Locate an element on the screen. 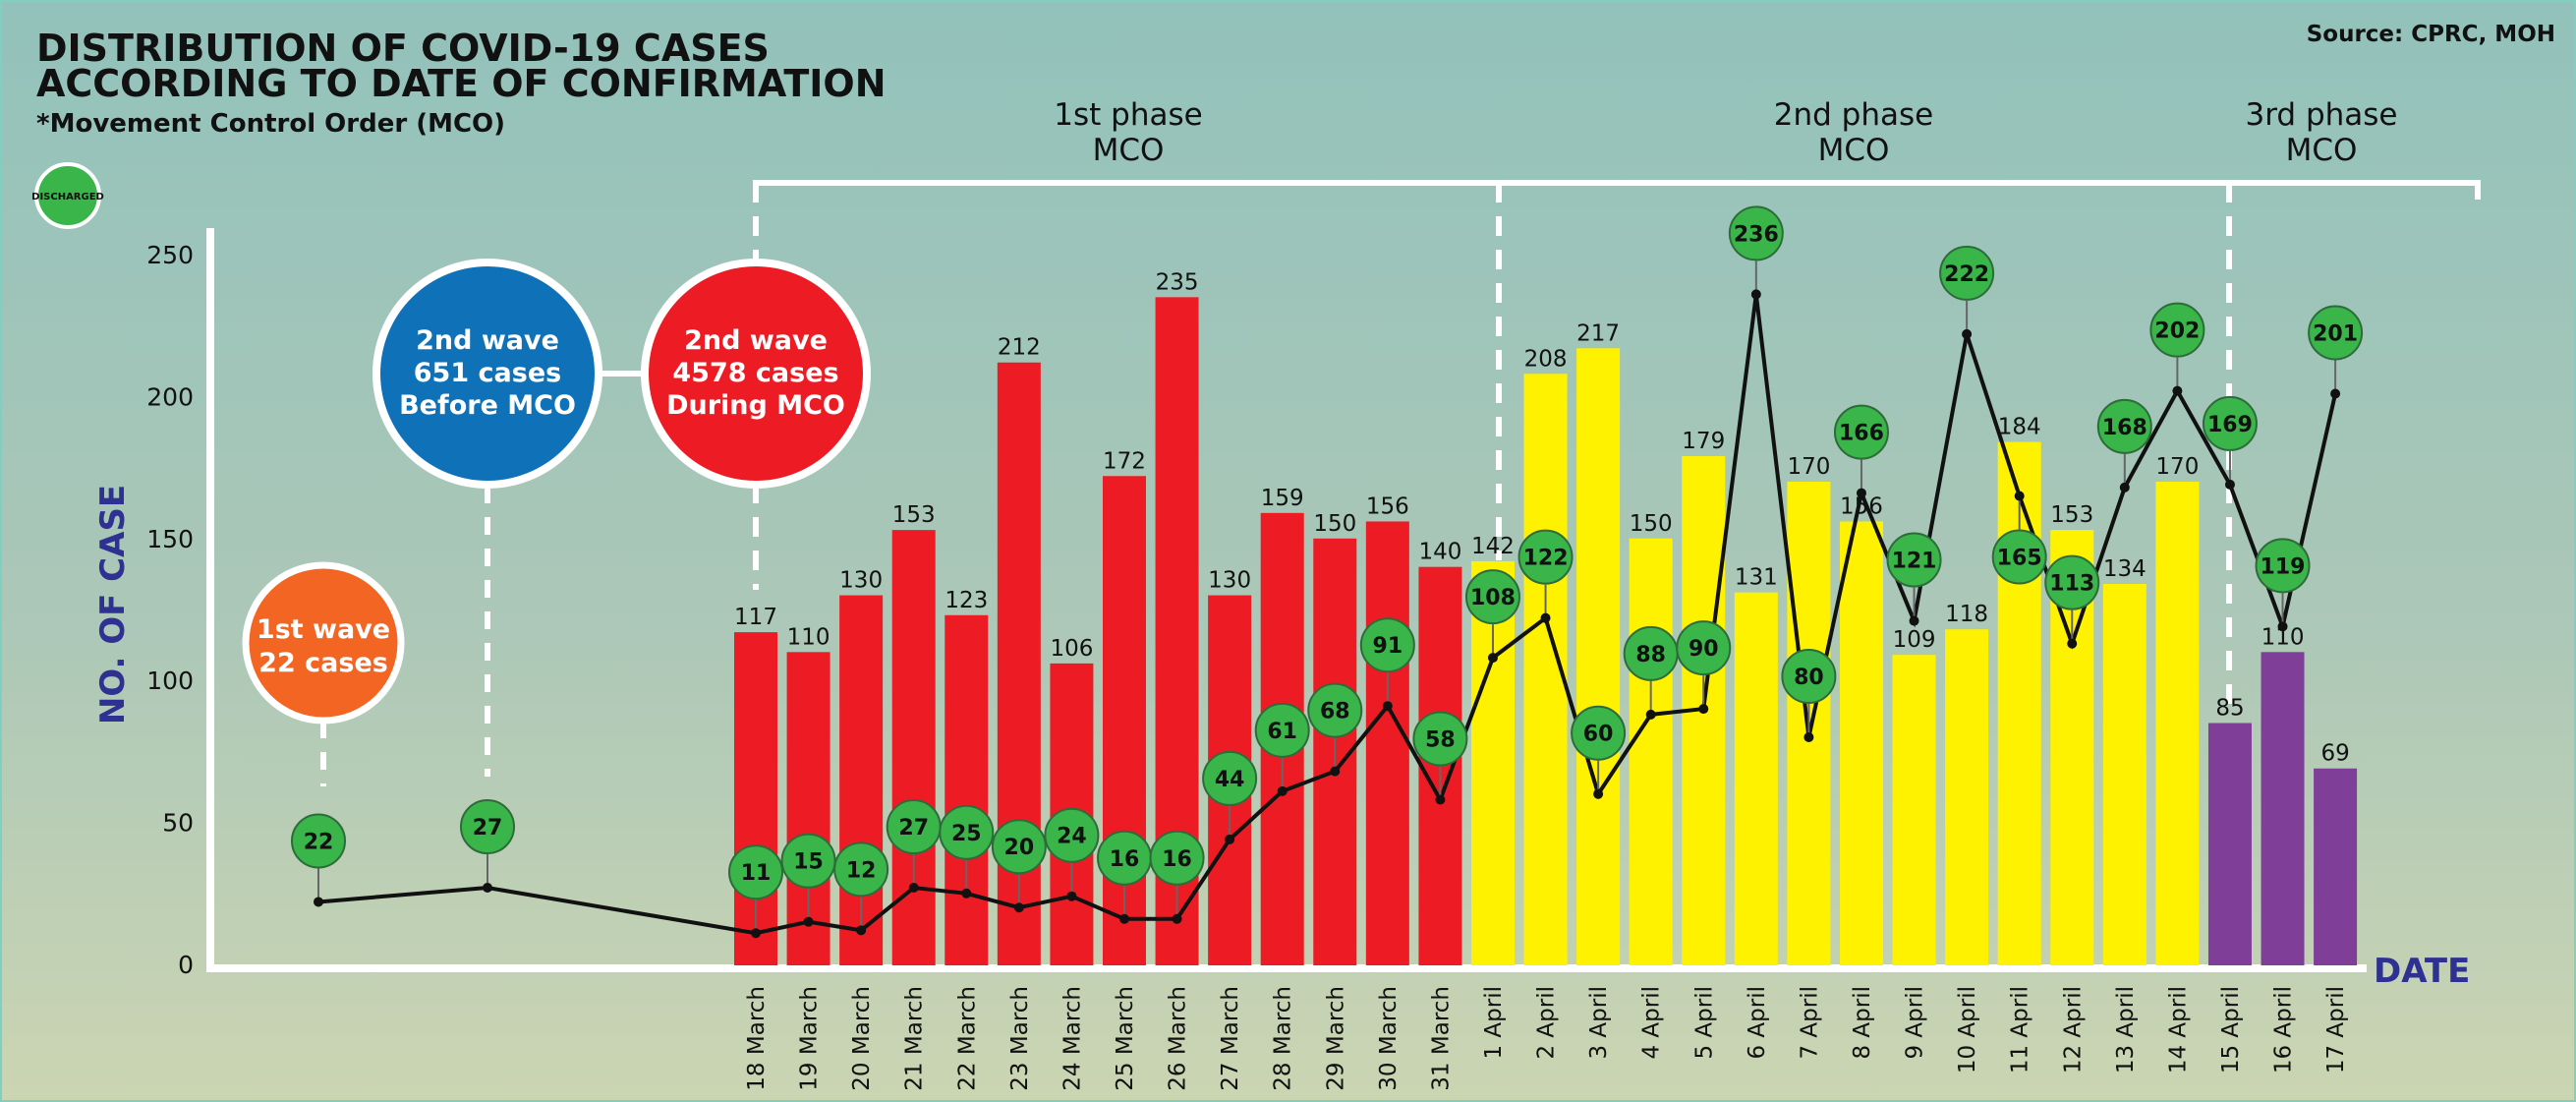  discharged-value-label: 169 is located at coordinates (2230, 425).